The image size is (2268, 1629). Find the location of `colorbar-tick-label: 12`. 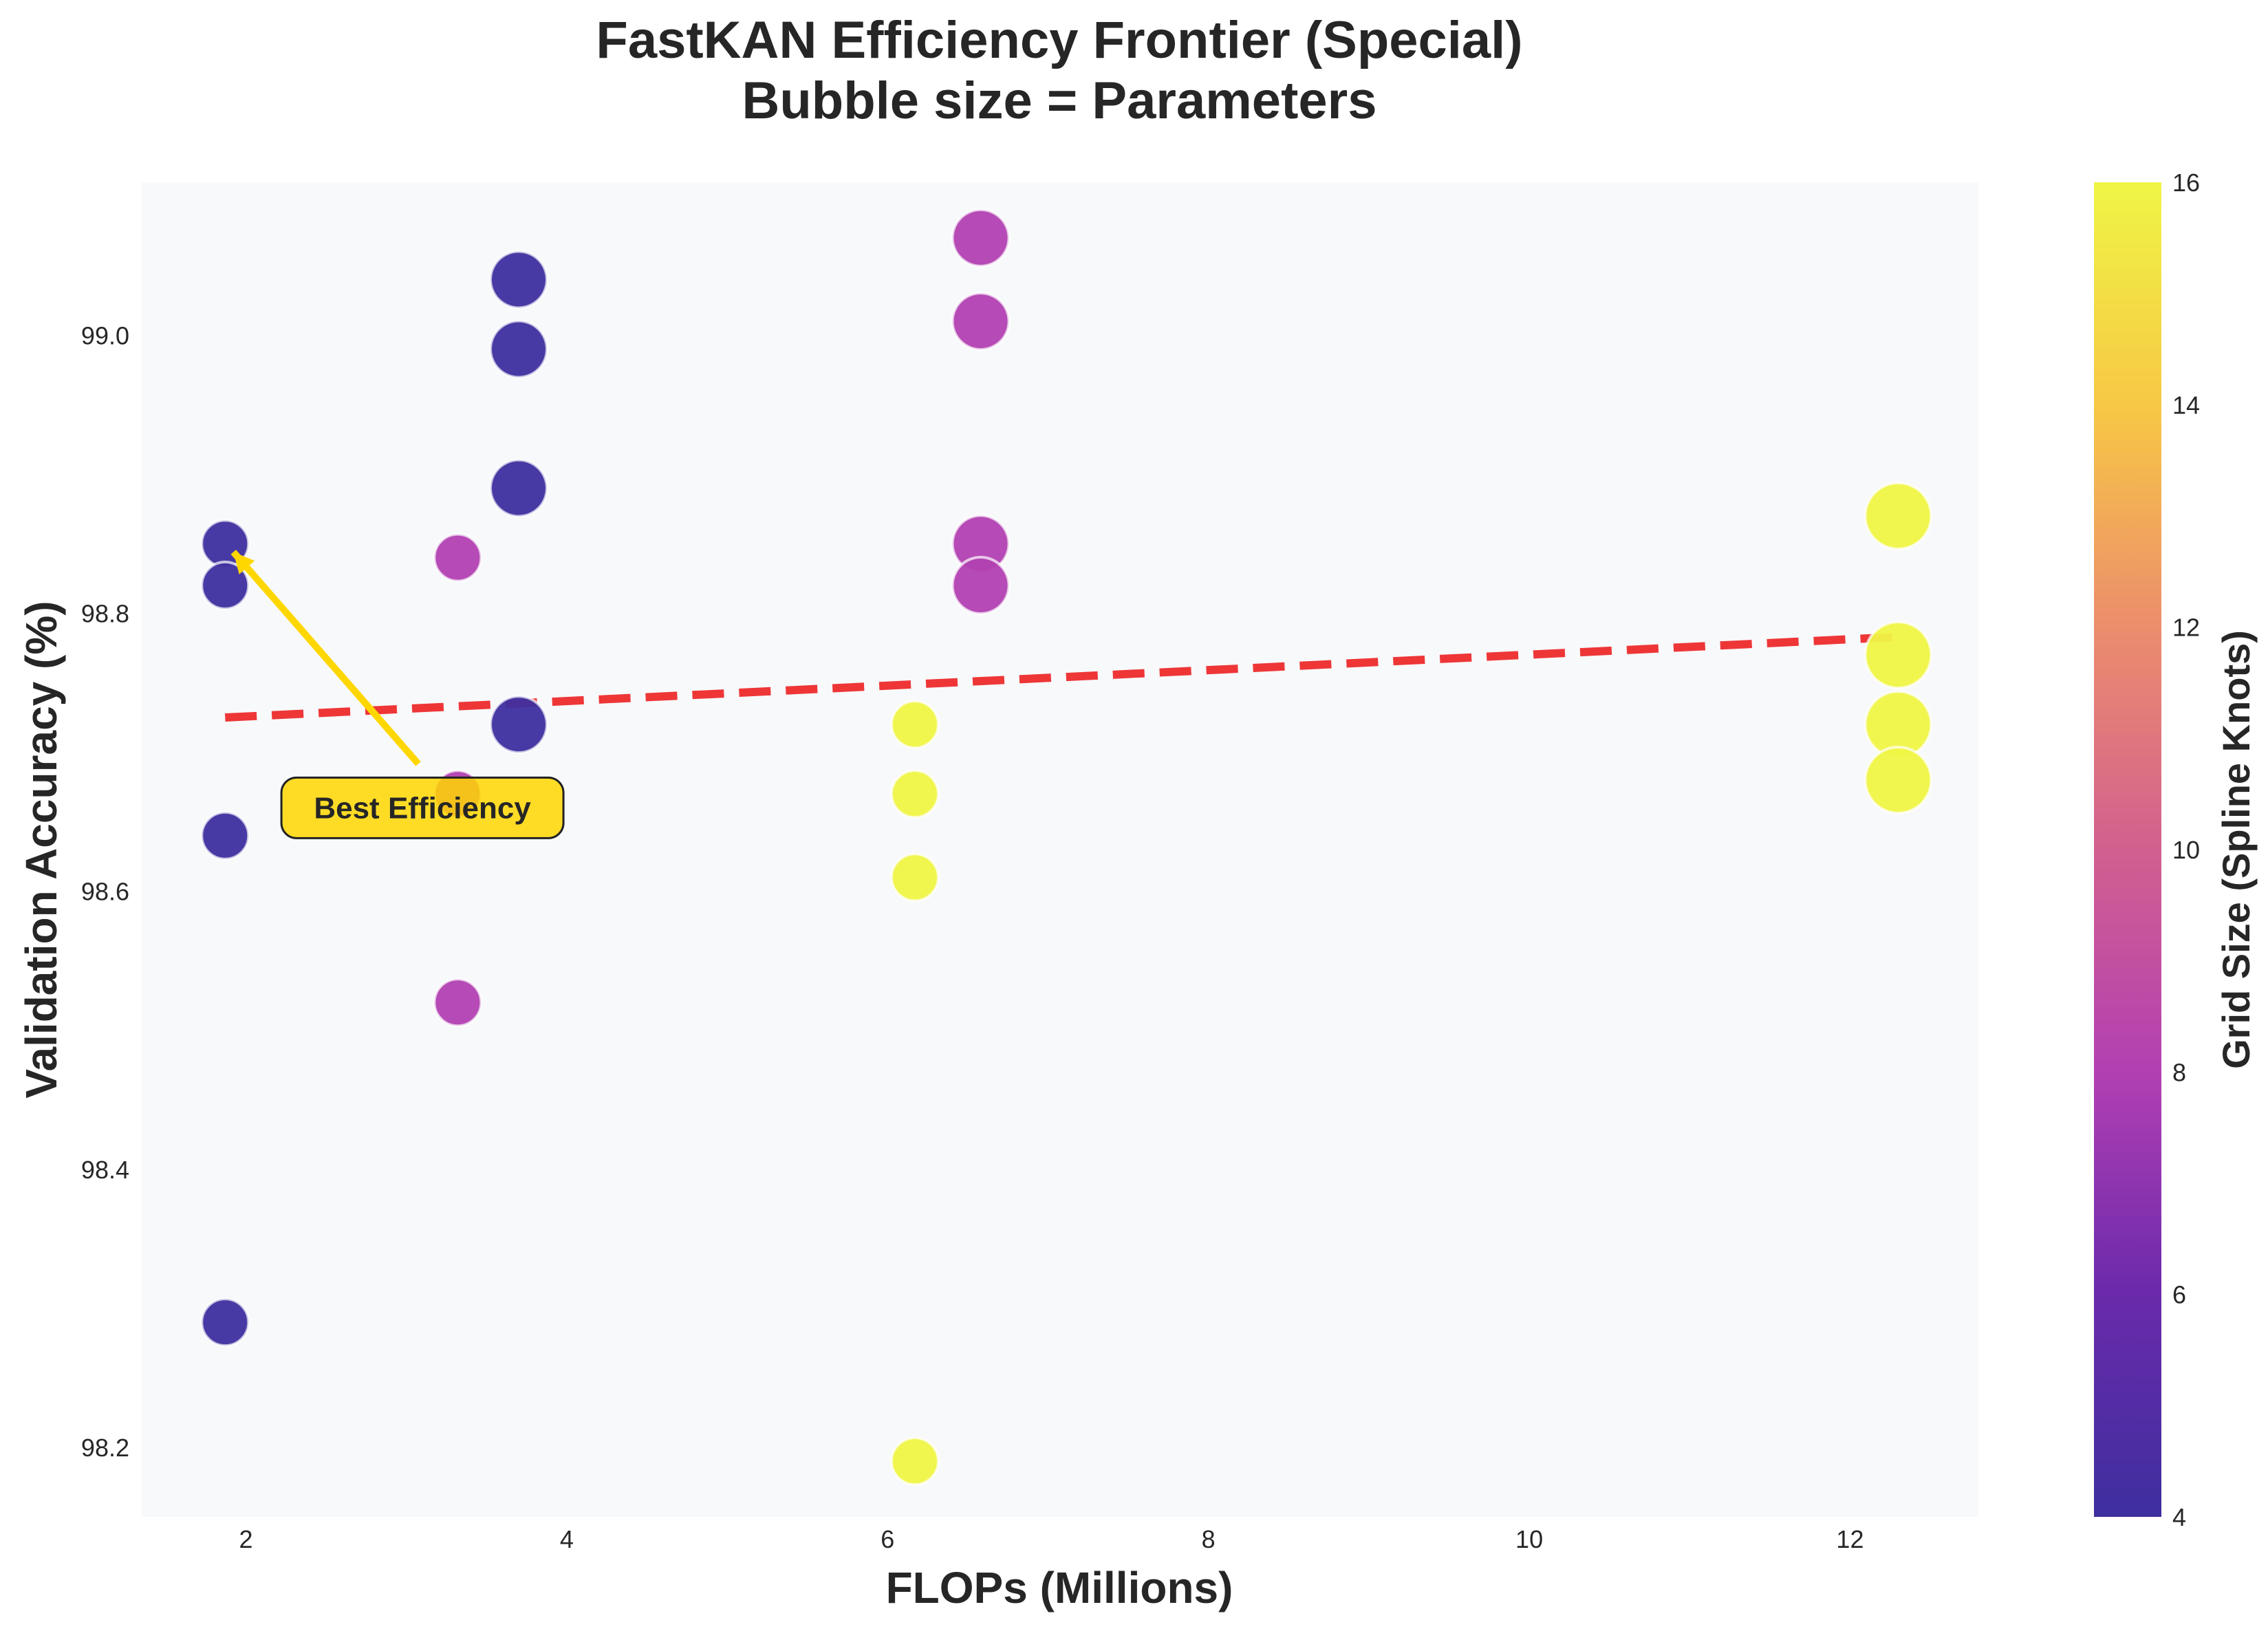

colorbar-tick-label: 12 is located at coordinates (2186, 628).